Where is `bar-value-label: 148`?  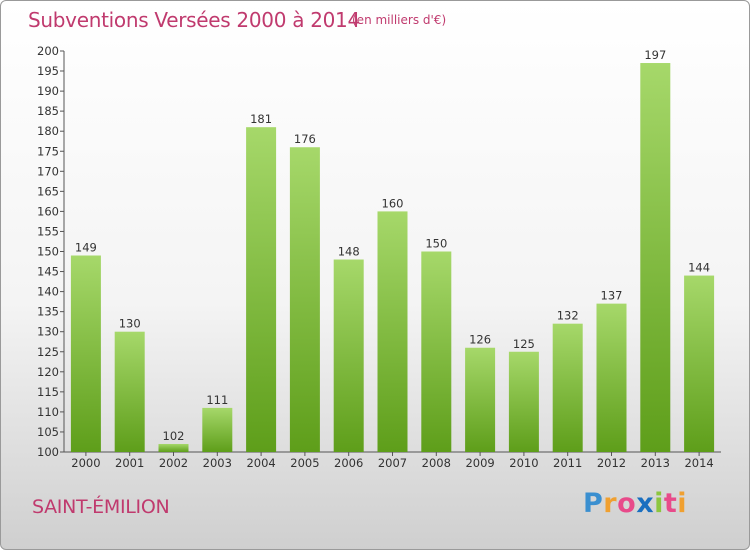 bar-value-label: 148 is located at coordinates (349, 252).